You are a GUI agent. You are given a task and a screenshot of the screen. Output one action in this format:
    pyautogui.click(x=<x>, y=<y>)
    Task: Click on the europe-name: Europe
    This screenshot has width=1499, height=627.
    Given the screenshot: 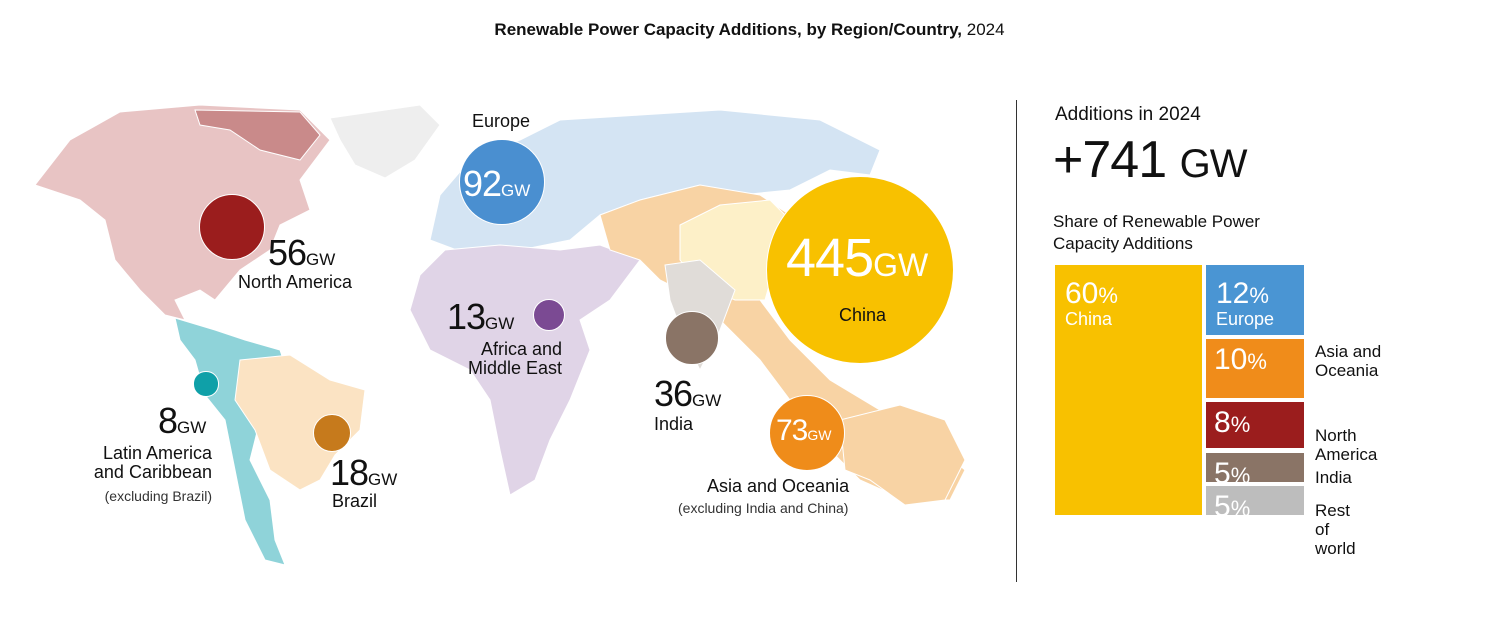 What is the action you would take?
    pyautogui.click(x=501, y=121)
    